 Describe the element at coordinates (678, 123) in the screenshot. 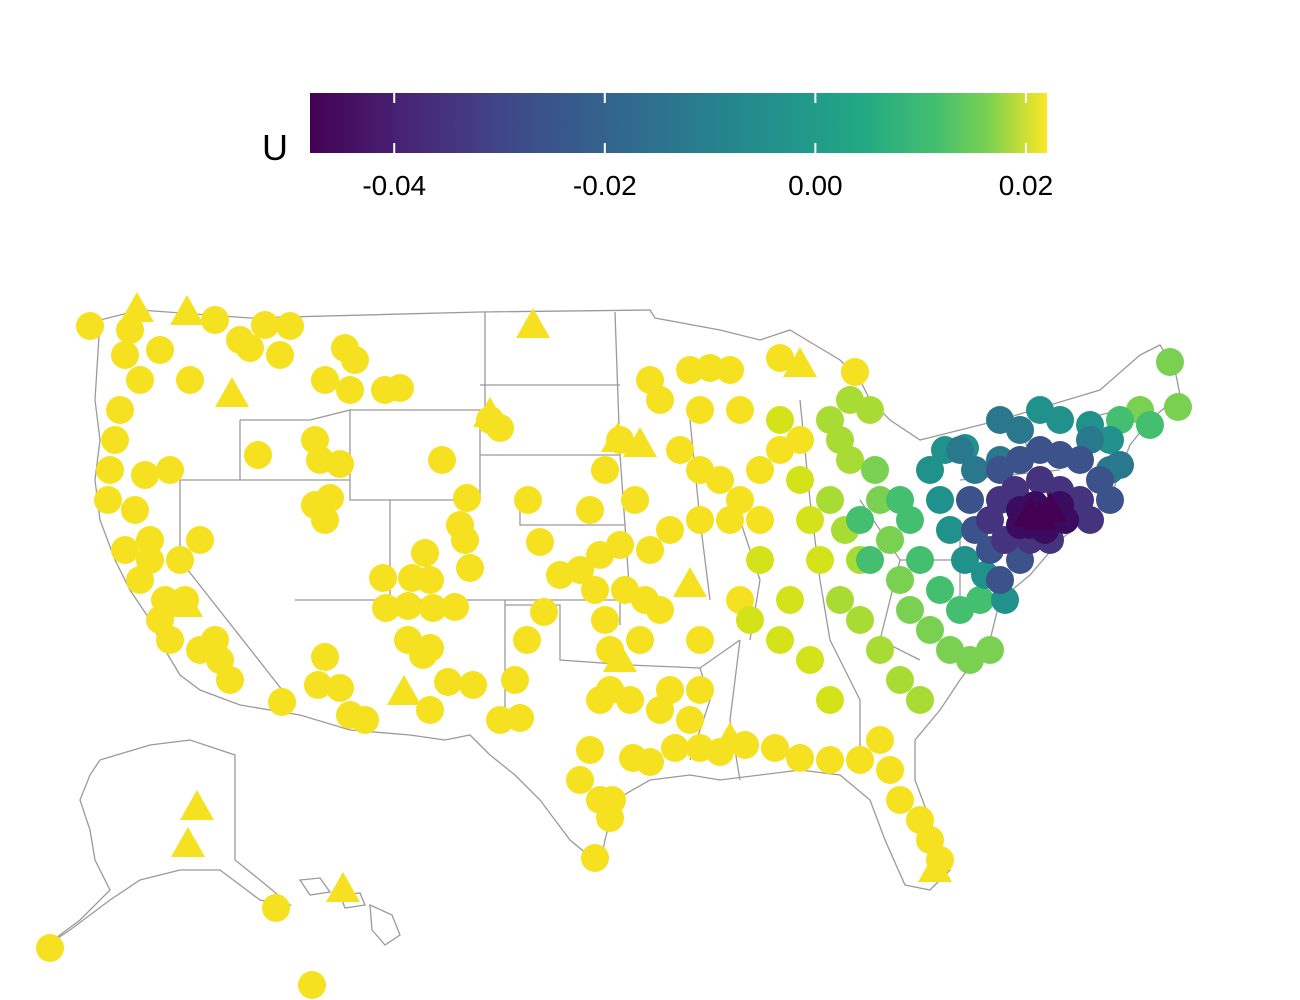

I see `colorbar` at that location.